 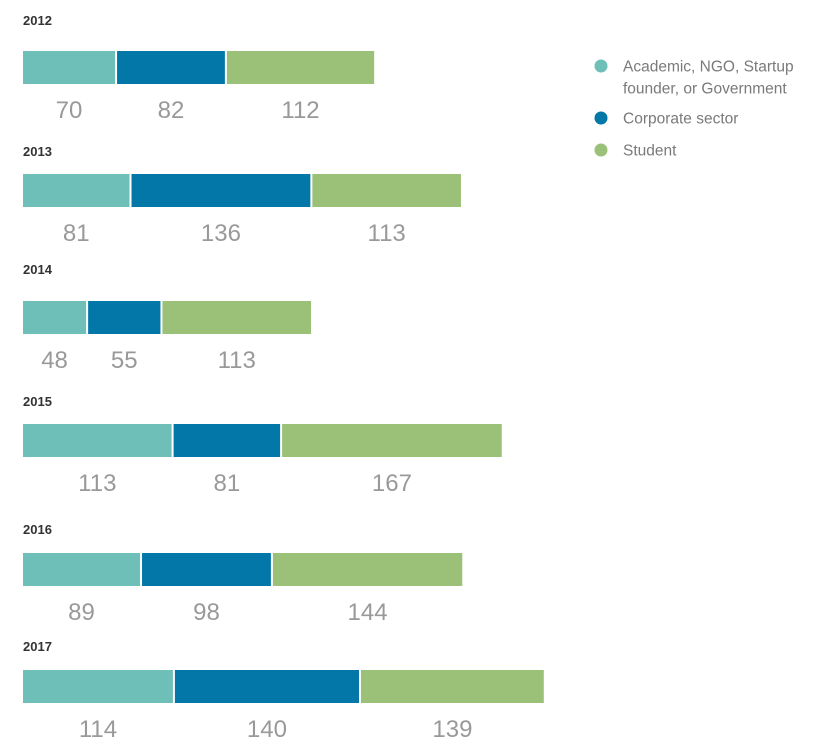 What do you see at coordinates (37, 646) in the screenshot?
I see `year-label-2017: 2017` at bounding box center [37, 646].